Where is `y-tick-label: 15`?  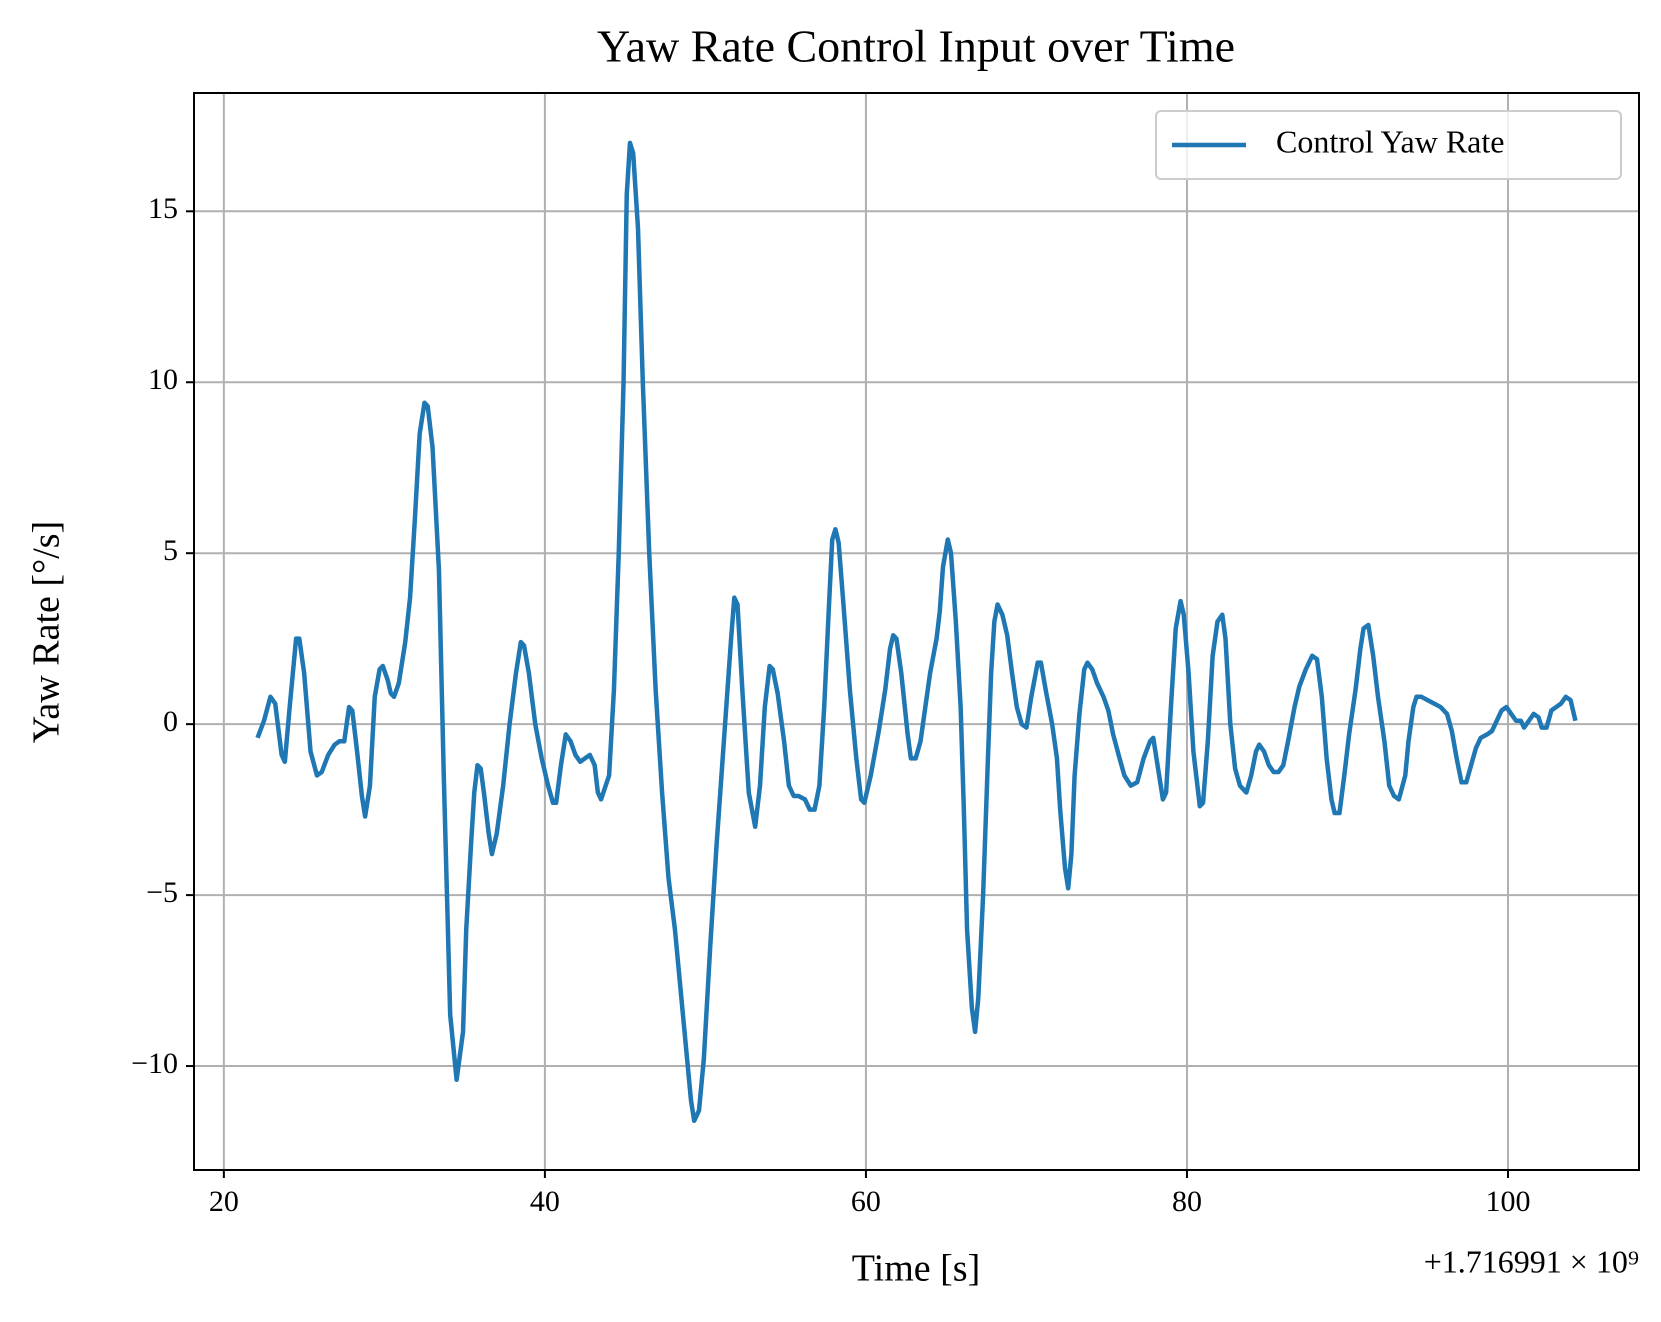
y-tick-label: 15 is located at coordinates (163, 208).